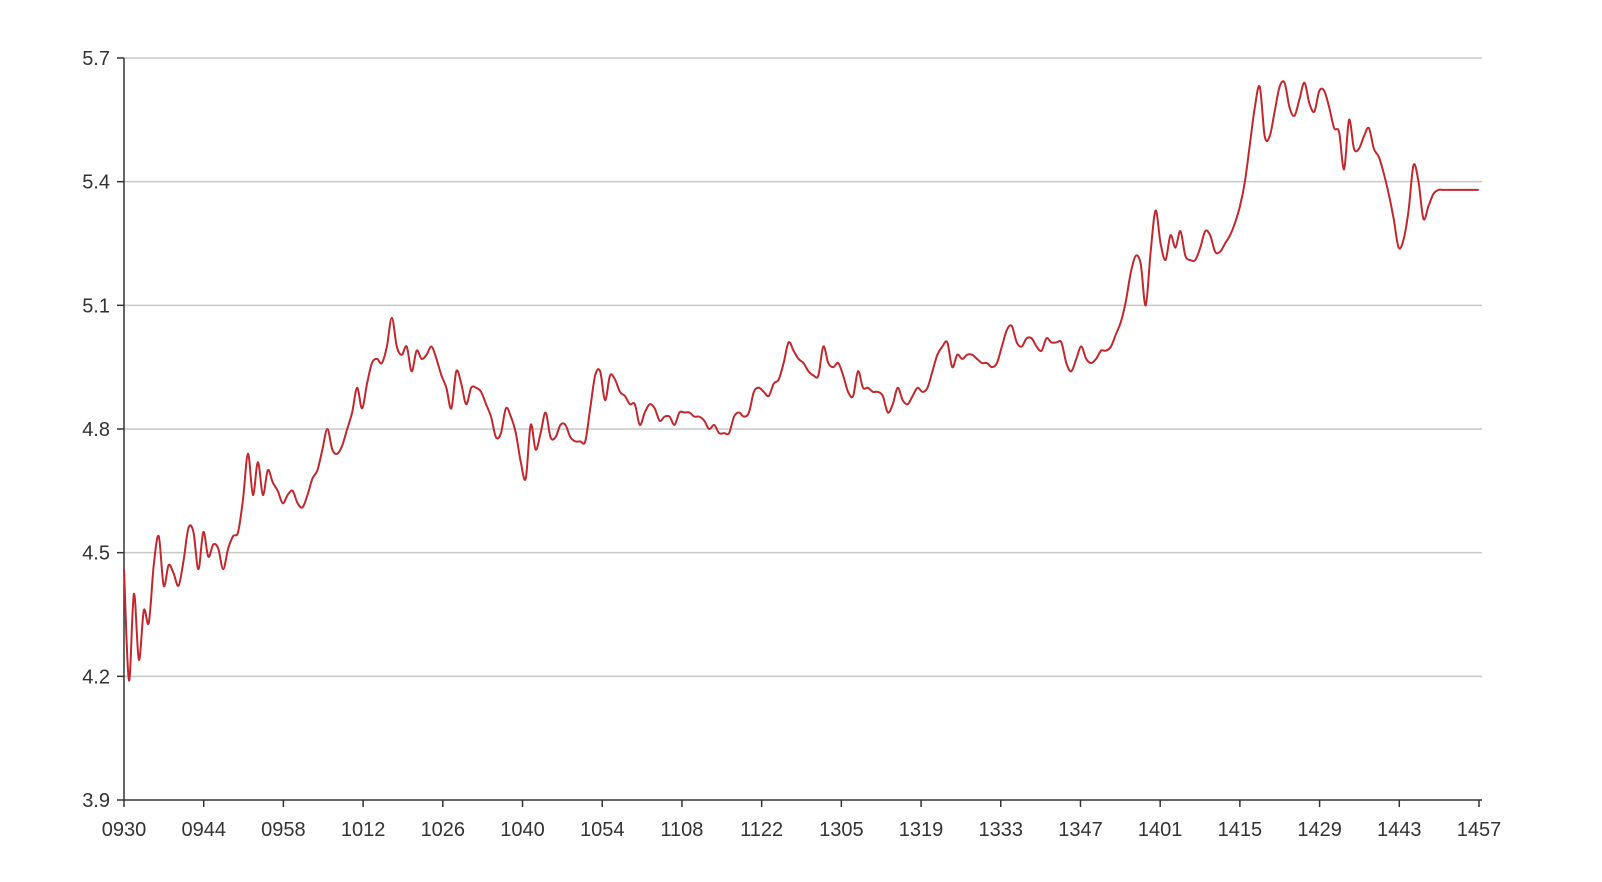 The width and height of the screenshot is (1602, 882). Describe the element at coordinates (363, 830) in the screenshot. I see `x-tick-label: 1012` at that location.